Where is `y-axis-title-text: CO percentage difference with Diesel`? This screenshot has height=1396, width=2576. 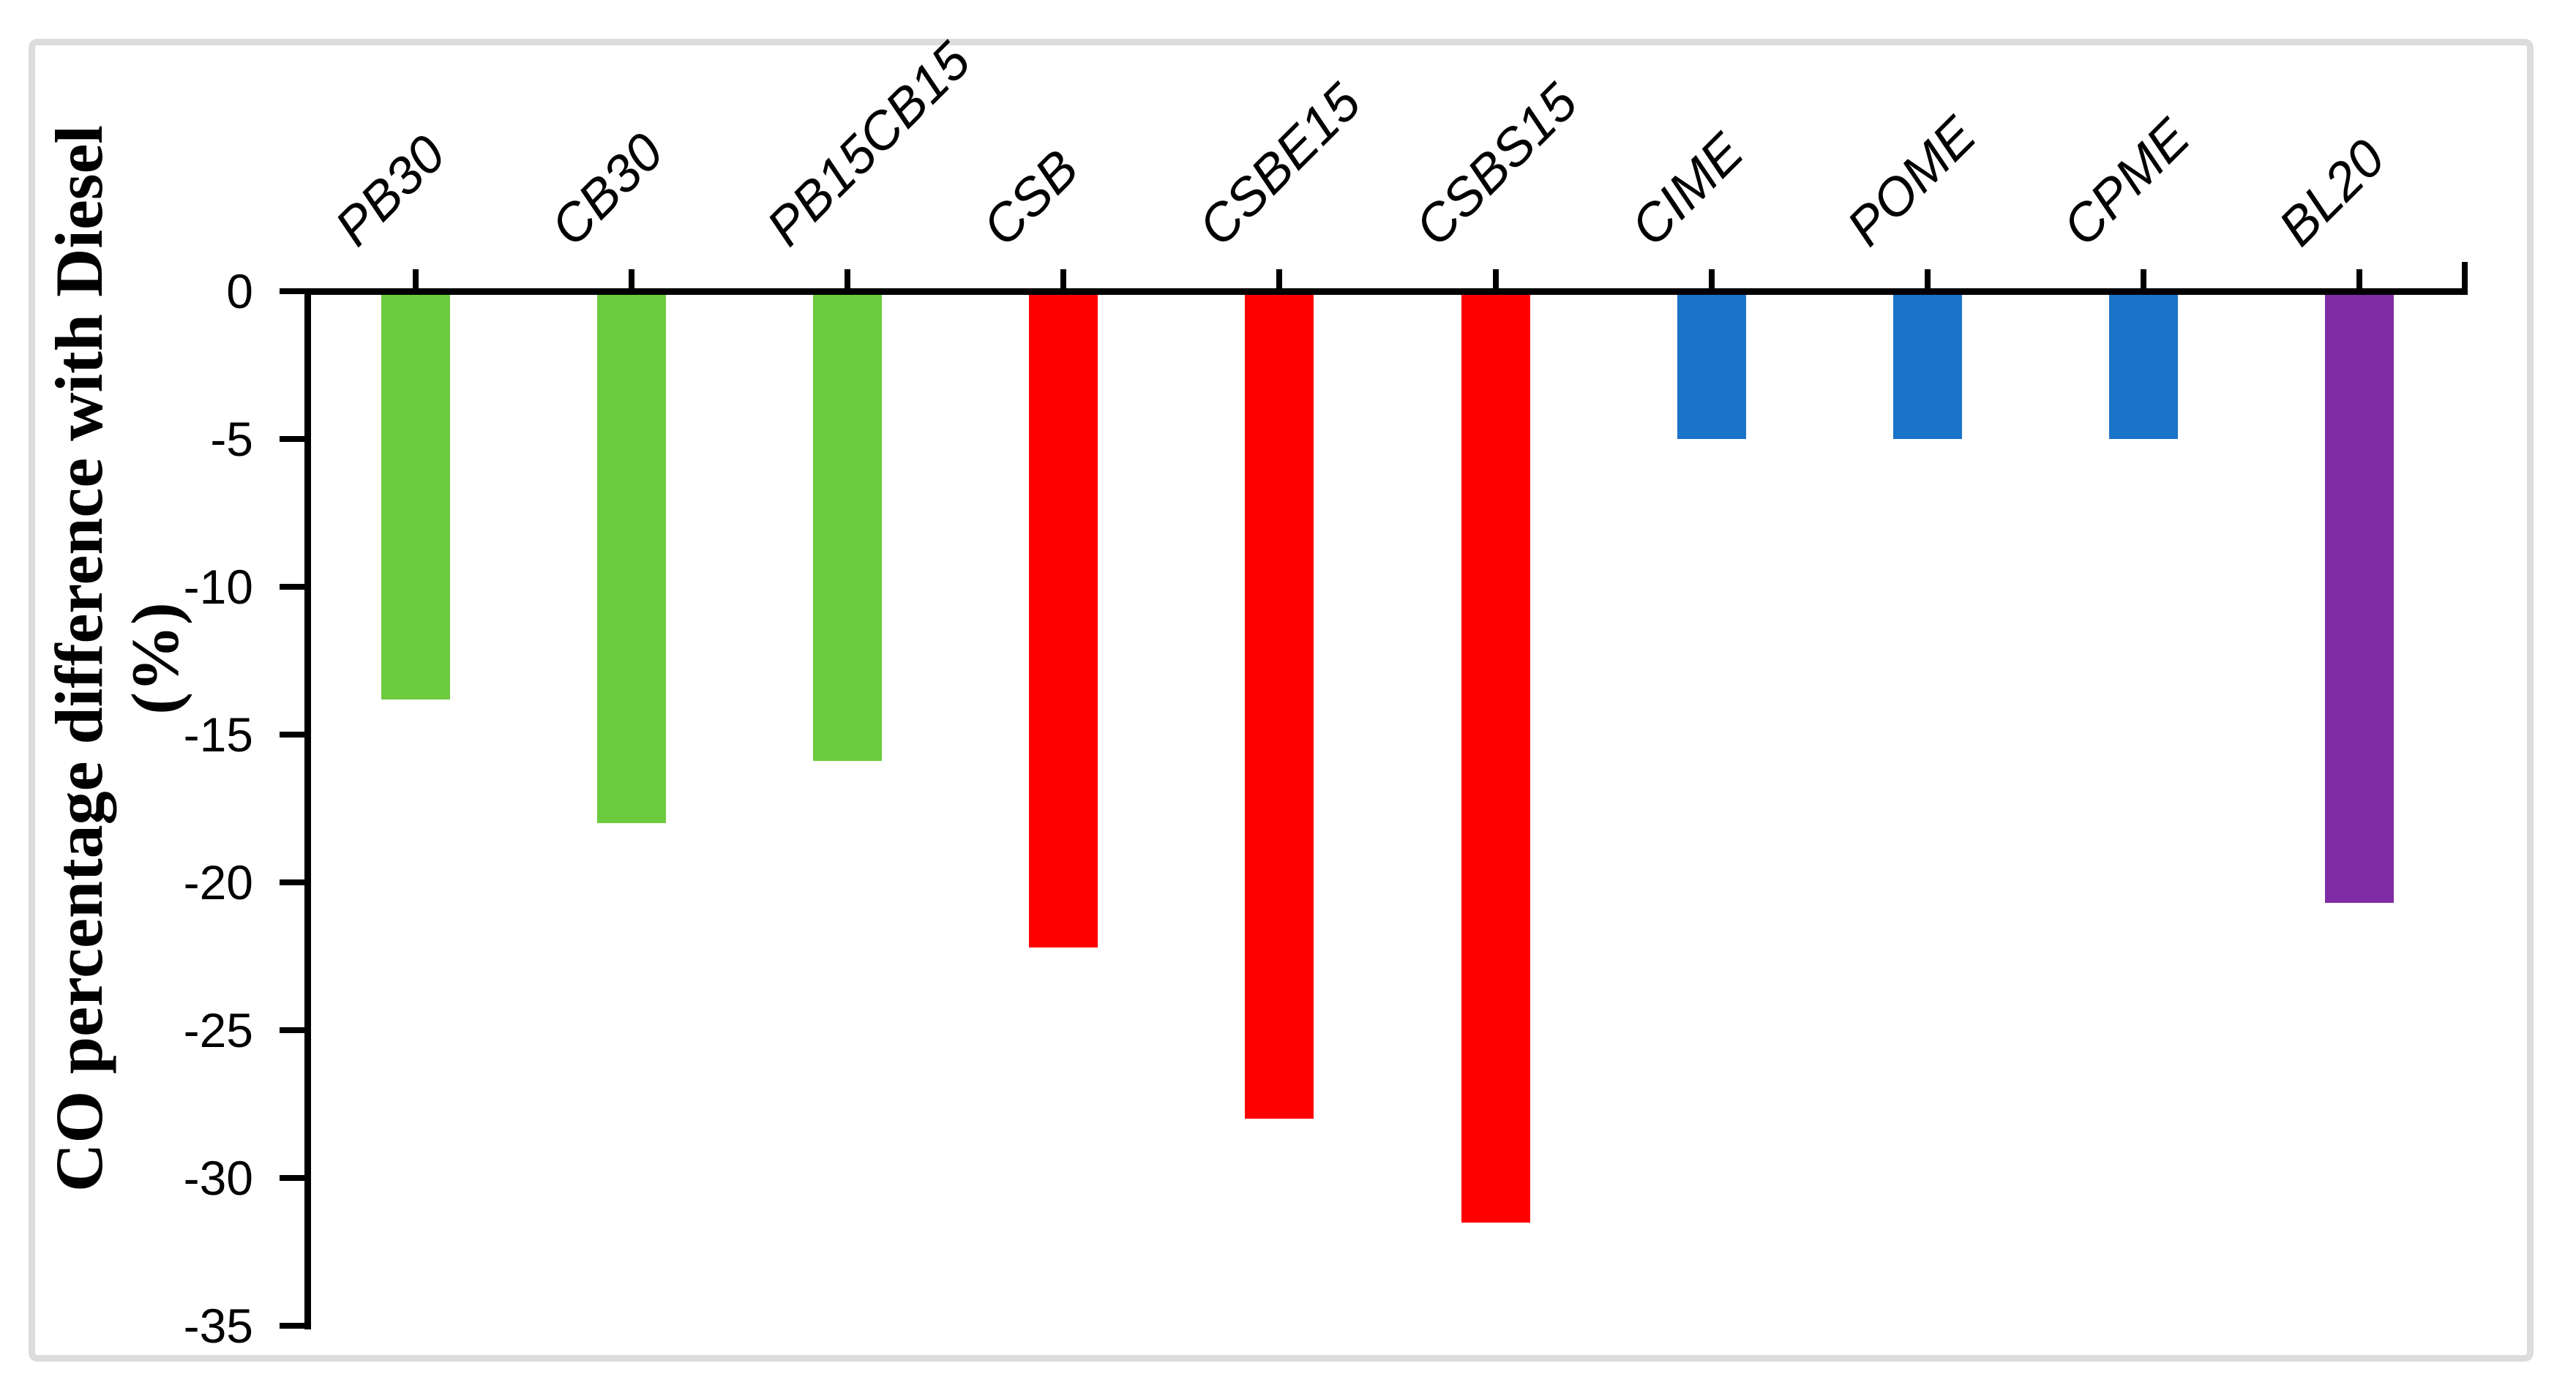 y-axis-title-text: CO percentage difference with Diesel is located at coordinates (79, 658).